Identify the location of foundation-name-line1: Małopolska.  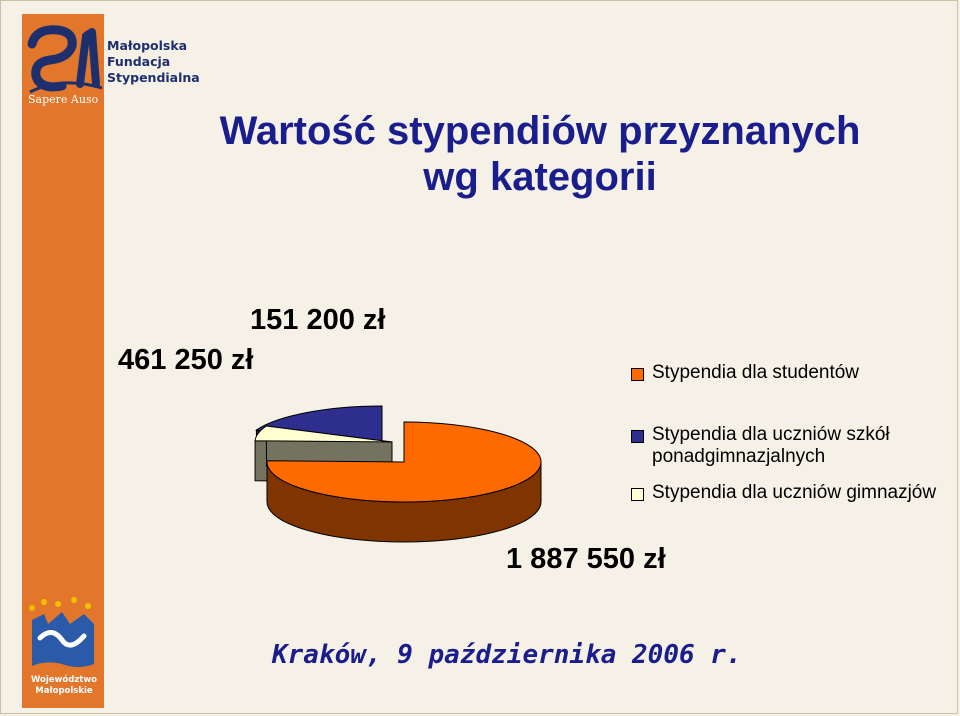
(147, 45).